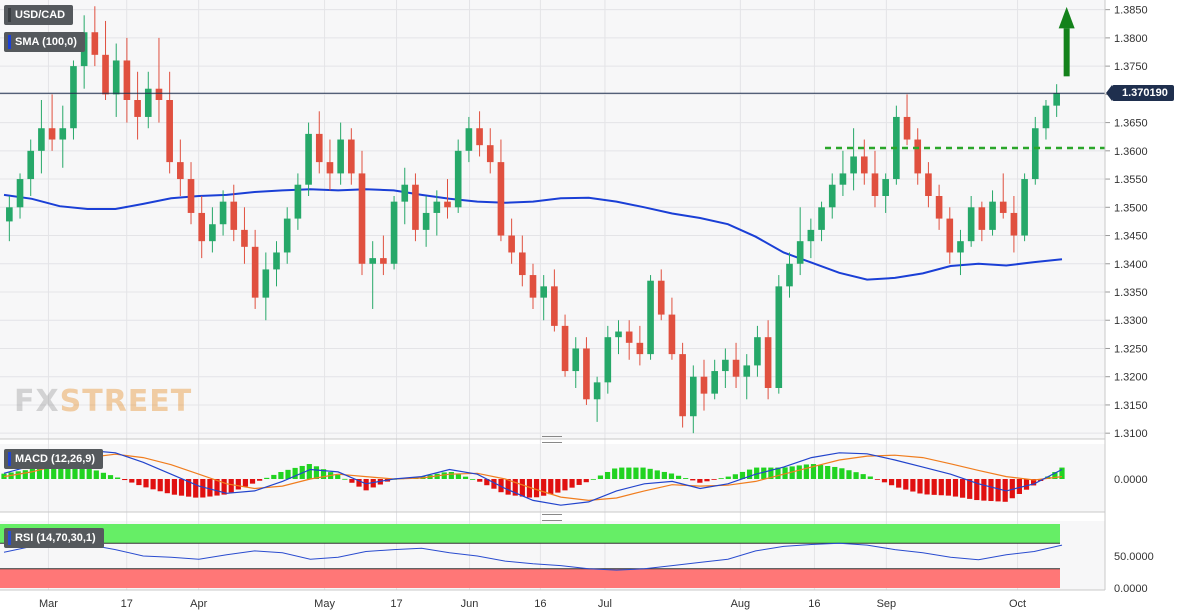  Describe the element at coordinates (552, 439) in the screenshot. I see `pane-resize-handle-macd` at that location.